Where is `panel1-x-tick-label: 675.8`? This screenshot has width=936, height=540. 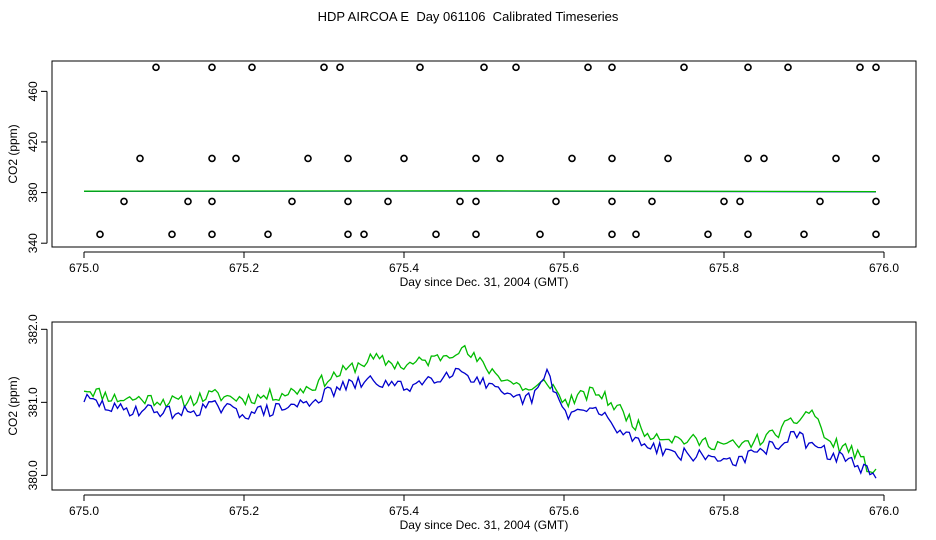
panel1-x-tick-label: 675.8 is located at coordinates (724, 268).